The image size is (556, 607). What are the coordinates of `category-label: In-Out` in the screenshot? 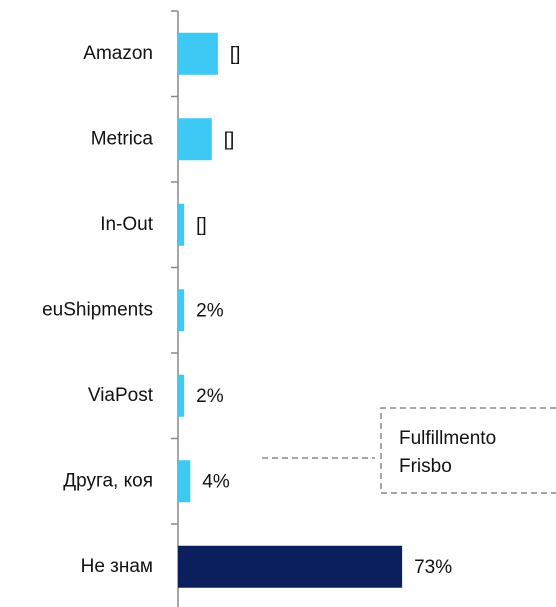 It's located at (127, 224).